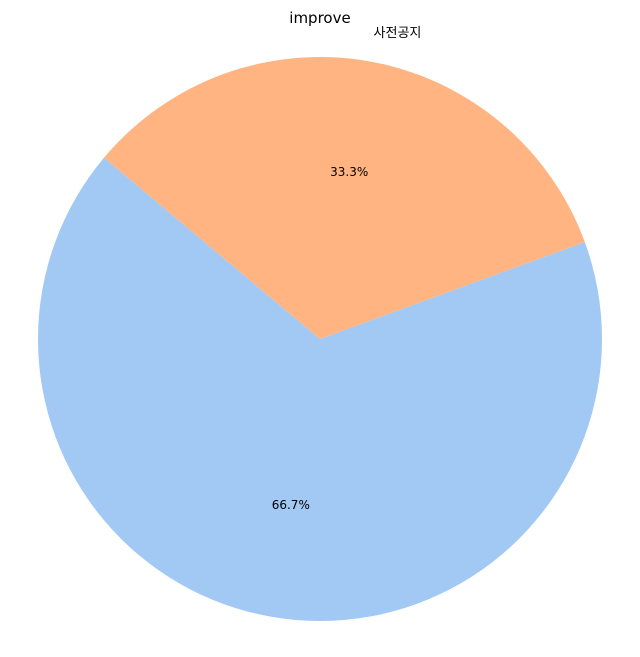 The width and height of the screenshot is (640, 657). Describe the element at coordinates (398, 33) in the screenshot. I see `slice-category-label-1: 사전공지` at that location.